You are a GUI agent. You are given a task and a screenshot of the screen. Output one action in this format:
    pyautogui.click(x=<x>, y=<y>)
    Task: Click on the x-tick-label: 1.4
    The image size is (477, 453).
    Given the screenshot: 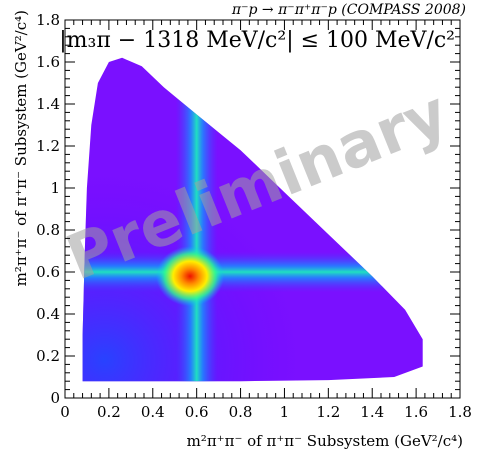 What is the action you would take?
    pyautogui.click(x=372, y=412)
    